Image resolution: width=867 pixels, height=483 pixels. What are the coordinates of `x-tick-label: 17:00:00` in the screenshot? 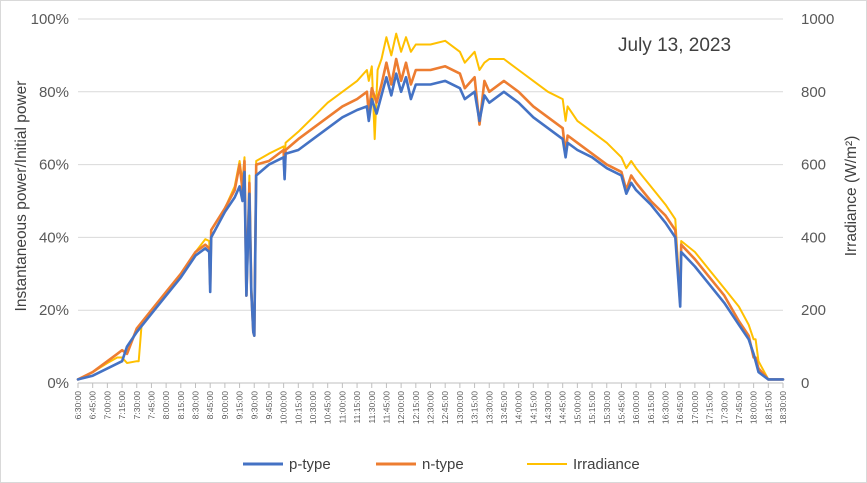 It's located at (695, 407).